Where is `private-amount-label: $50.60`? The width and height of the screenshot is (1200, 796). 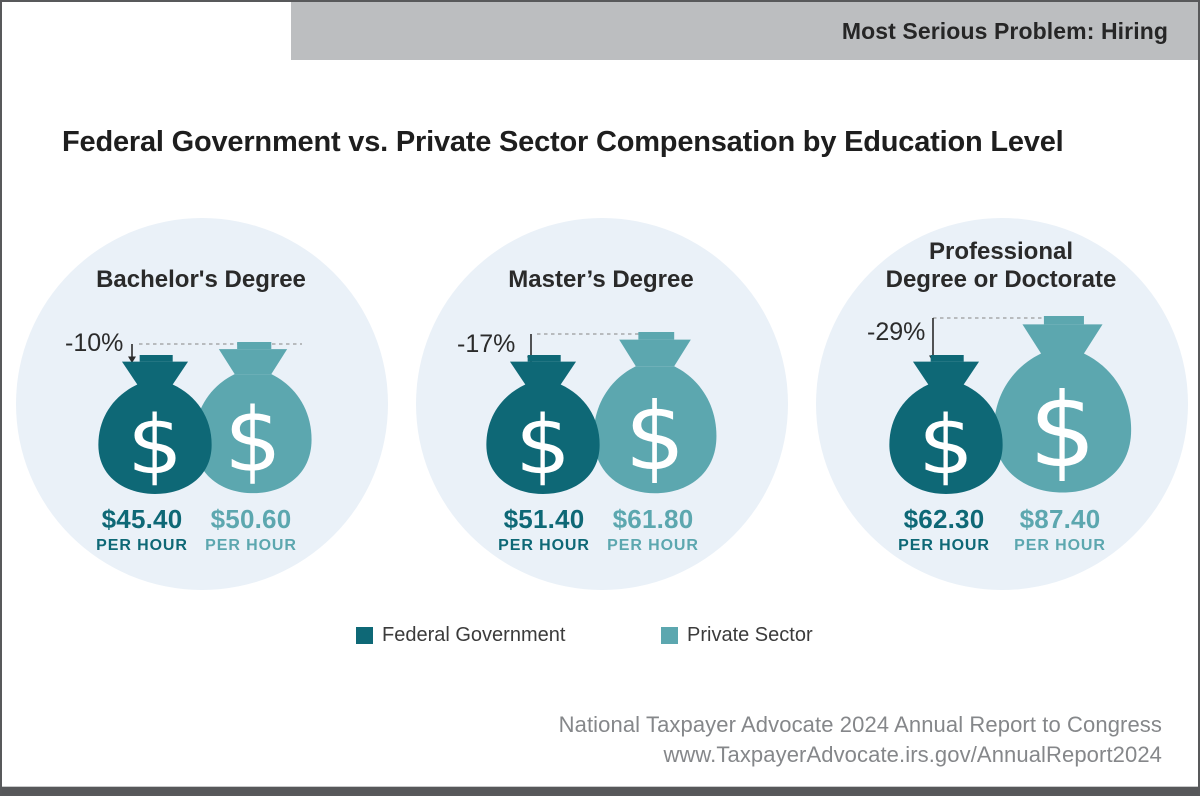 private-amount-label: $50.60 is located at coordinates (251, 519).